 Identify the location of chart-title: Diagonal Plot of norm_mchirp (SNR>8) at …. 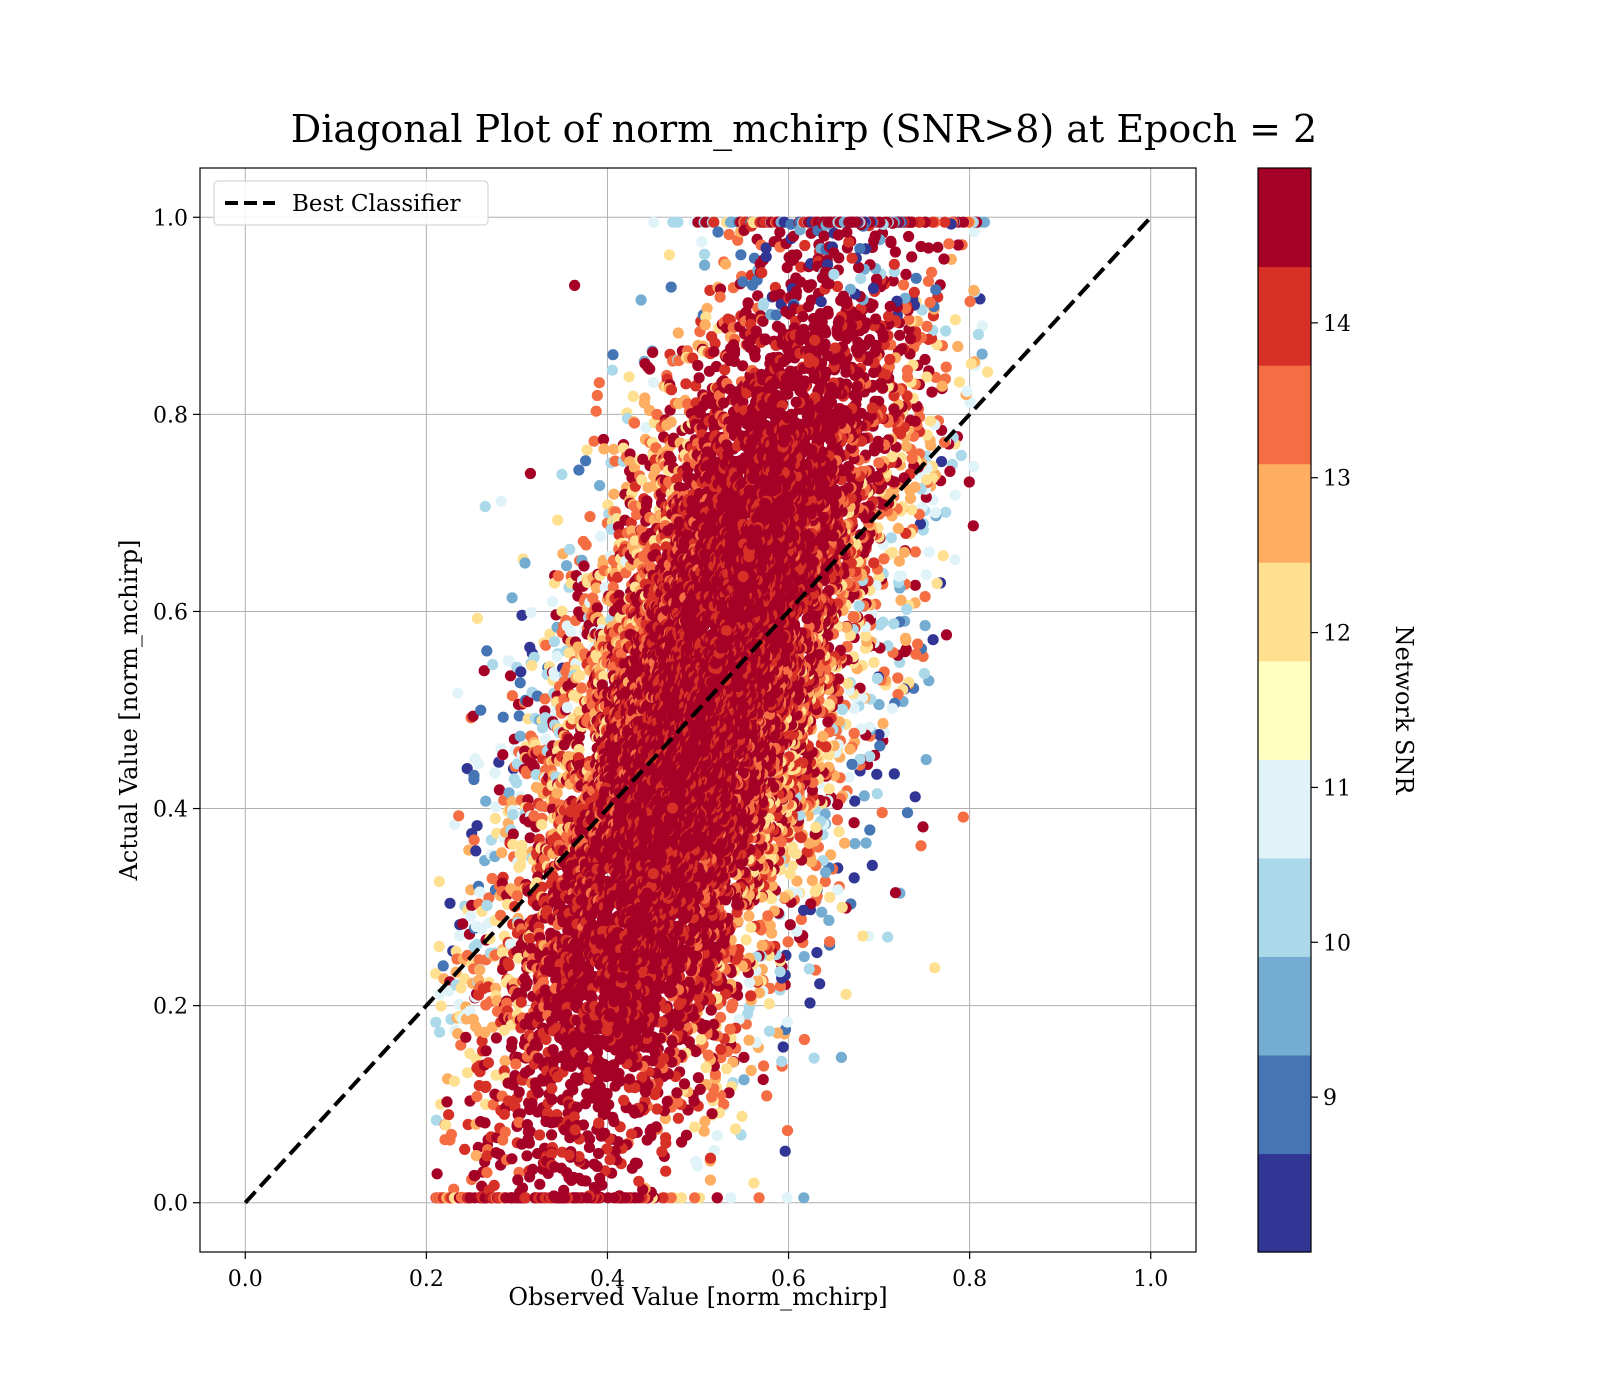
(804, 129).